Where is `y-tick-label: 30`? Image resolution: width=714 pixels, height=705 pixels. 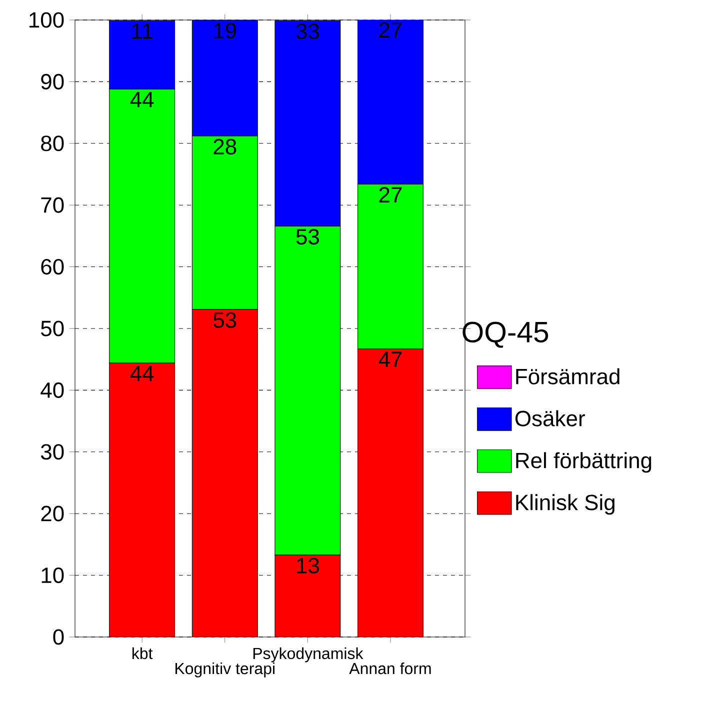
y-tick-label: 30 is located at coordinates (52, 452).